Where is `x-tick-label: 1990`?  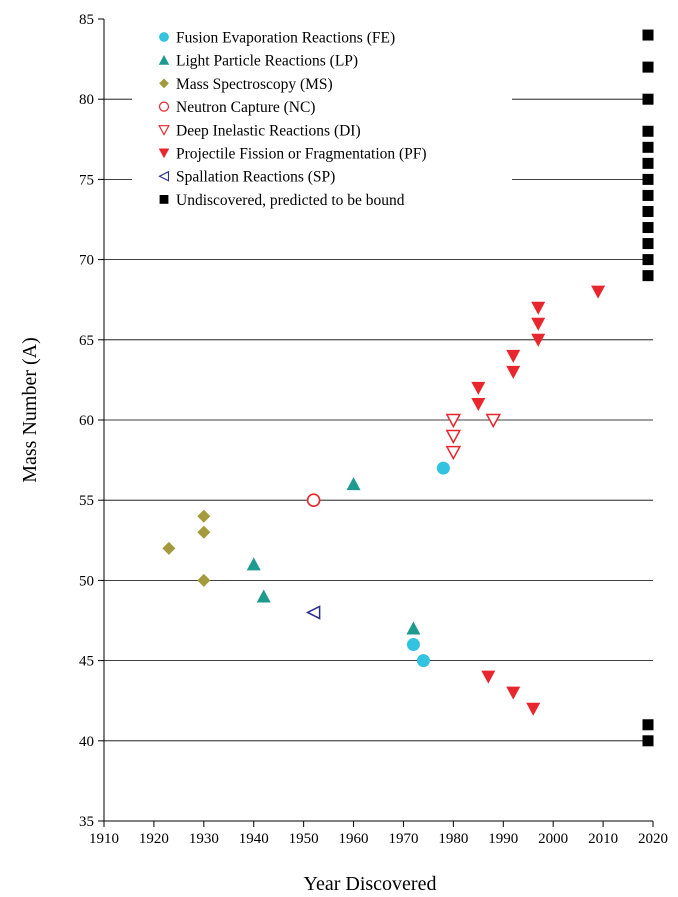 x-tick-label: 1990 is located at coordinates (503, 839).